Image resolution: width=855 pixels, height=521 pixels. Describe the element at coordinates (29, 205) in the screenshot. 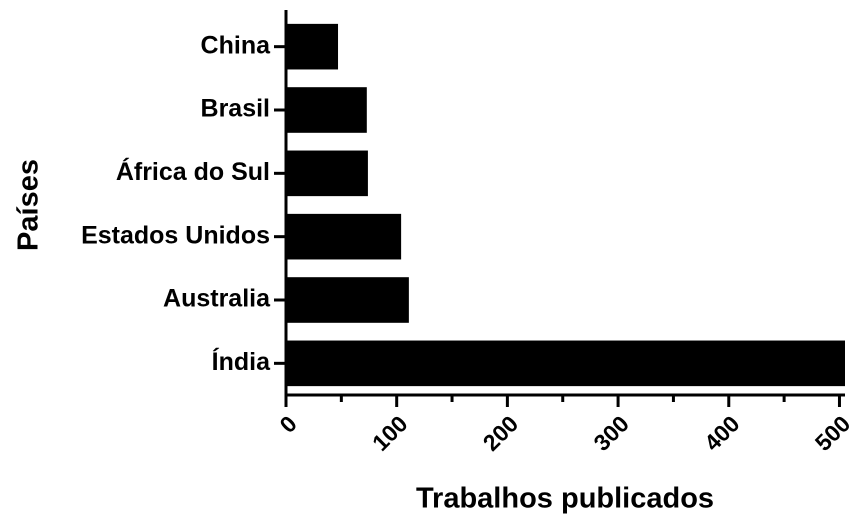

I see `y-axis-label: Países` at that location.